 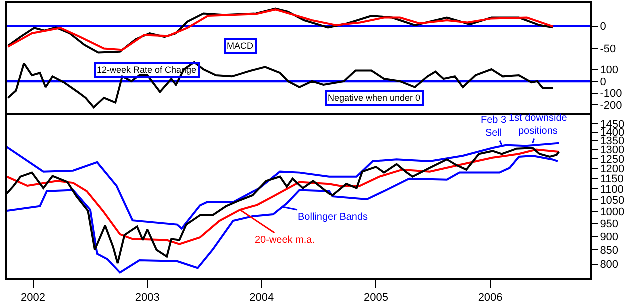 What do you see at coordinates (611, 94) in the screenshot?
I see `y-tick-label: -100` at bounding box center [611, 94].